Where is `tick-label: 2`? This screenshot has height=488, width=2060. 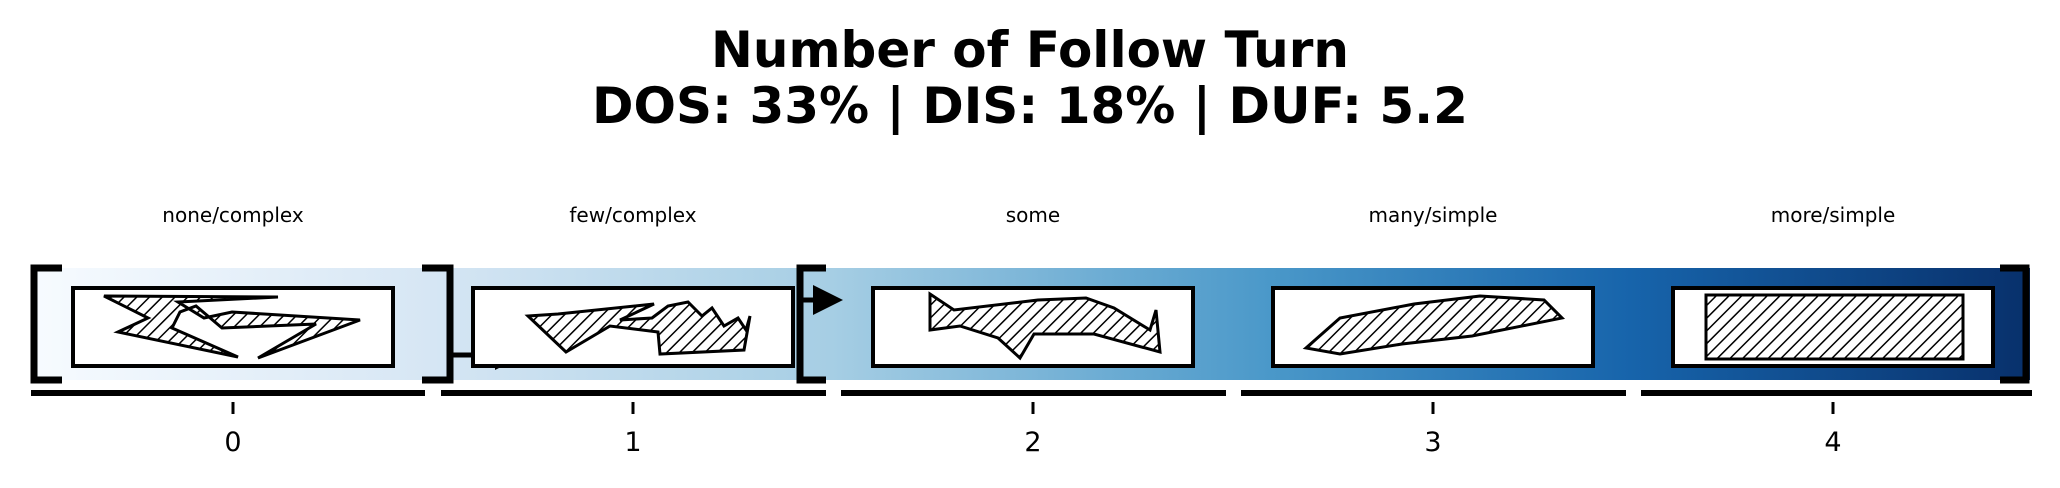
tick-label: 2 is located at coordinates (1032, 442).